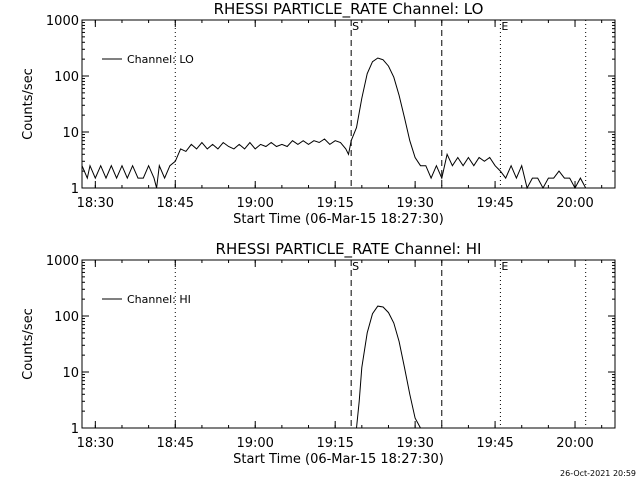 The image size is (640, 485). Describe the element at coordinates (598, 473) in the screenshot. I see `footer-timestamp: 26-Oct-2021 20:59` at that location.